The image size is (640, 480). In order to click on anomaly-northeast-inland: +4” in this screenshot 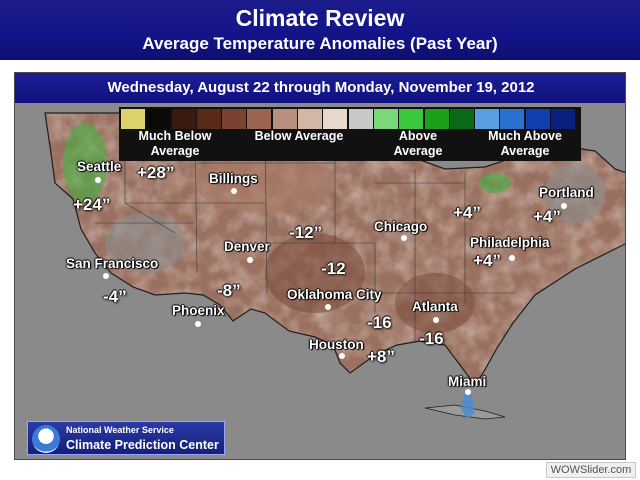, I will do `click(467, 212)`.